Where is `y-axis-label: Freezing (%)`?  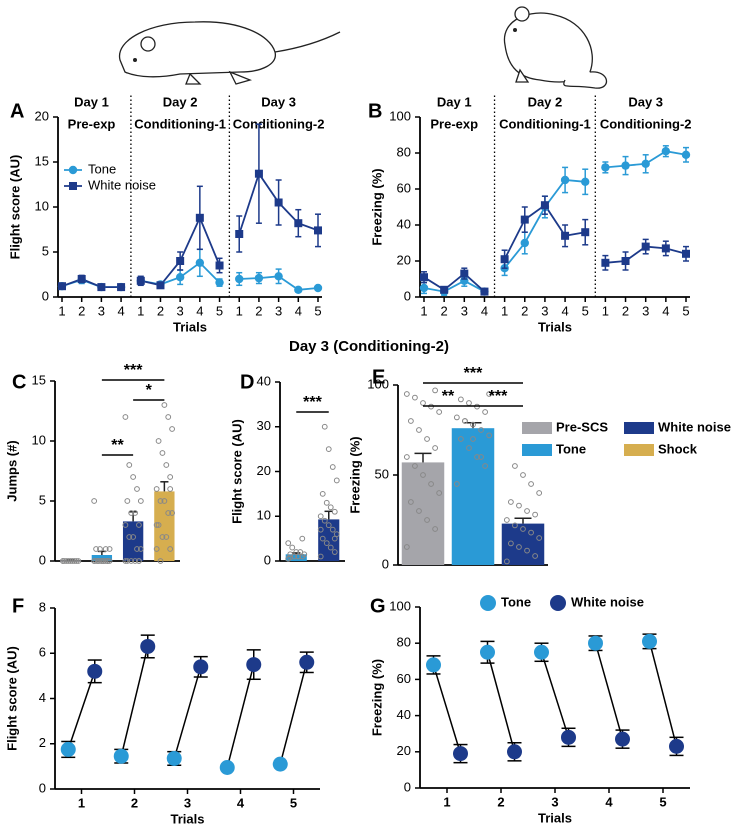 y-axis-label: Freezing (%) is located at coordinates (376, 697).